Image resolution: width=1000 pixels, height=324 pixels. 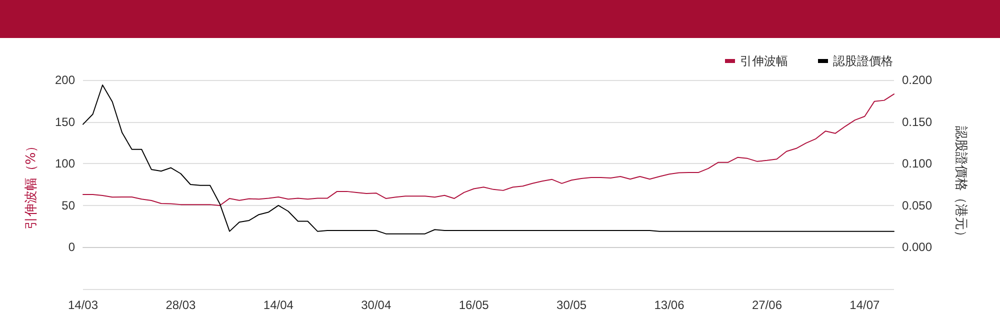 What do you see at coordinates (31, 184) in the screenshot?
I see `y-axis-title: 引伸波幅（%）` at bounding box center [31, 184].